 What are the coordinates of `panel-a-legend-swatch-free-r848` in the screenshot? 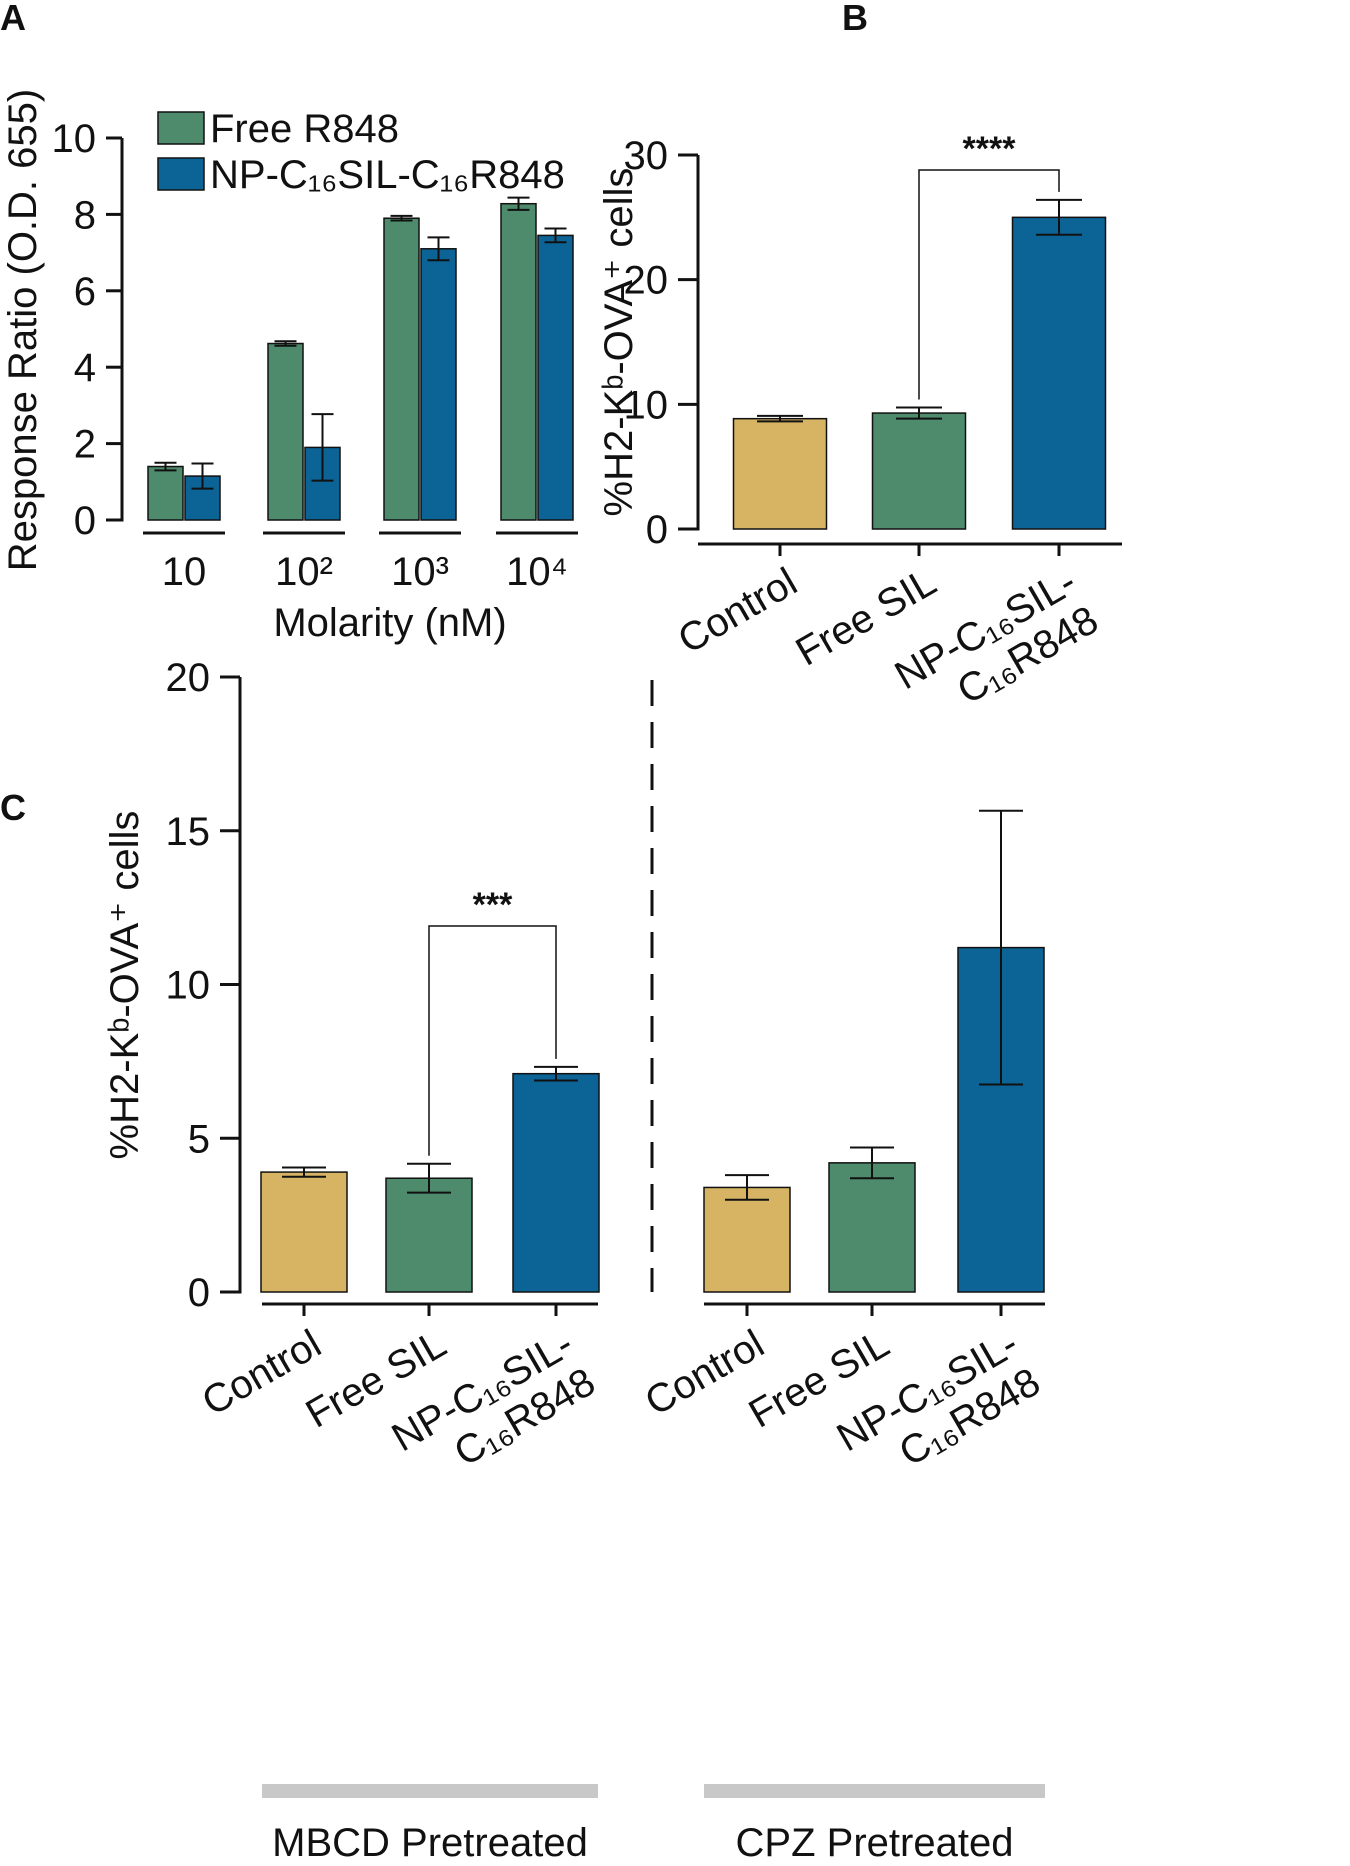 It's located at (181, 128).